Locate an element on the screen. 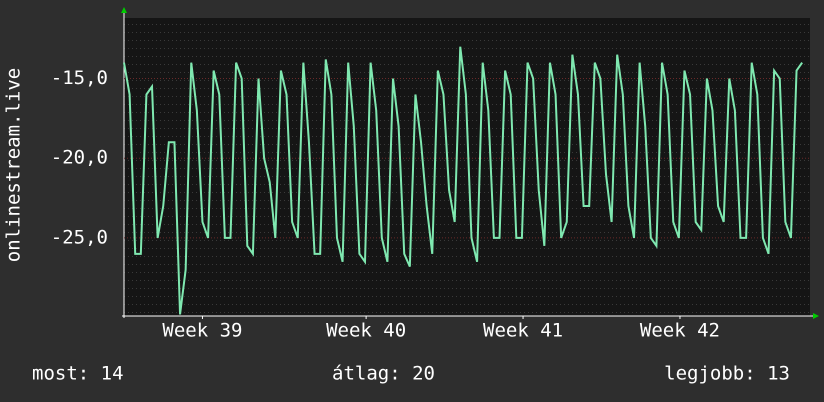 The image size is (824, 402). y-arrow is located at coordinates (124, 10).